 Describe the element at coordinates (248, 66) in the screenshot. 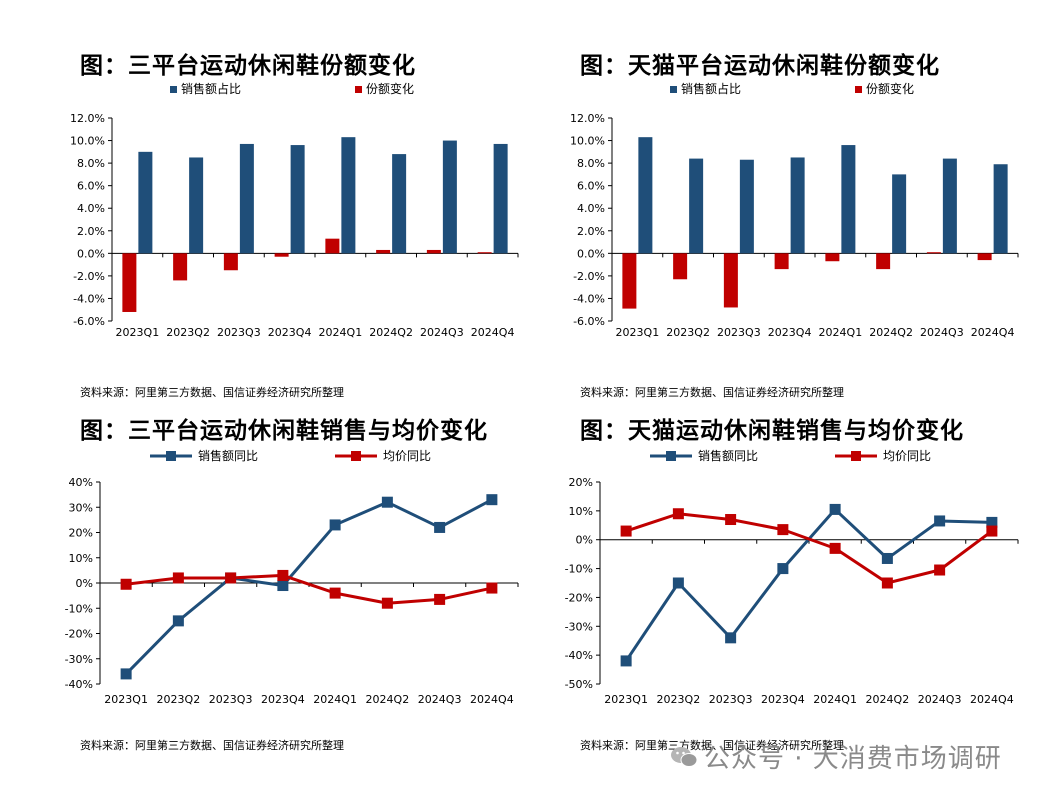

I see `chart-title: 图：三平台运动休闲鞋份额变化` at that location.